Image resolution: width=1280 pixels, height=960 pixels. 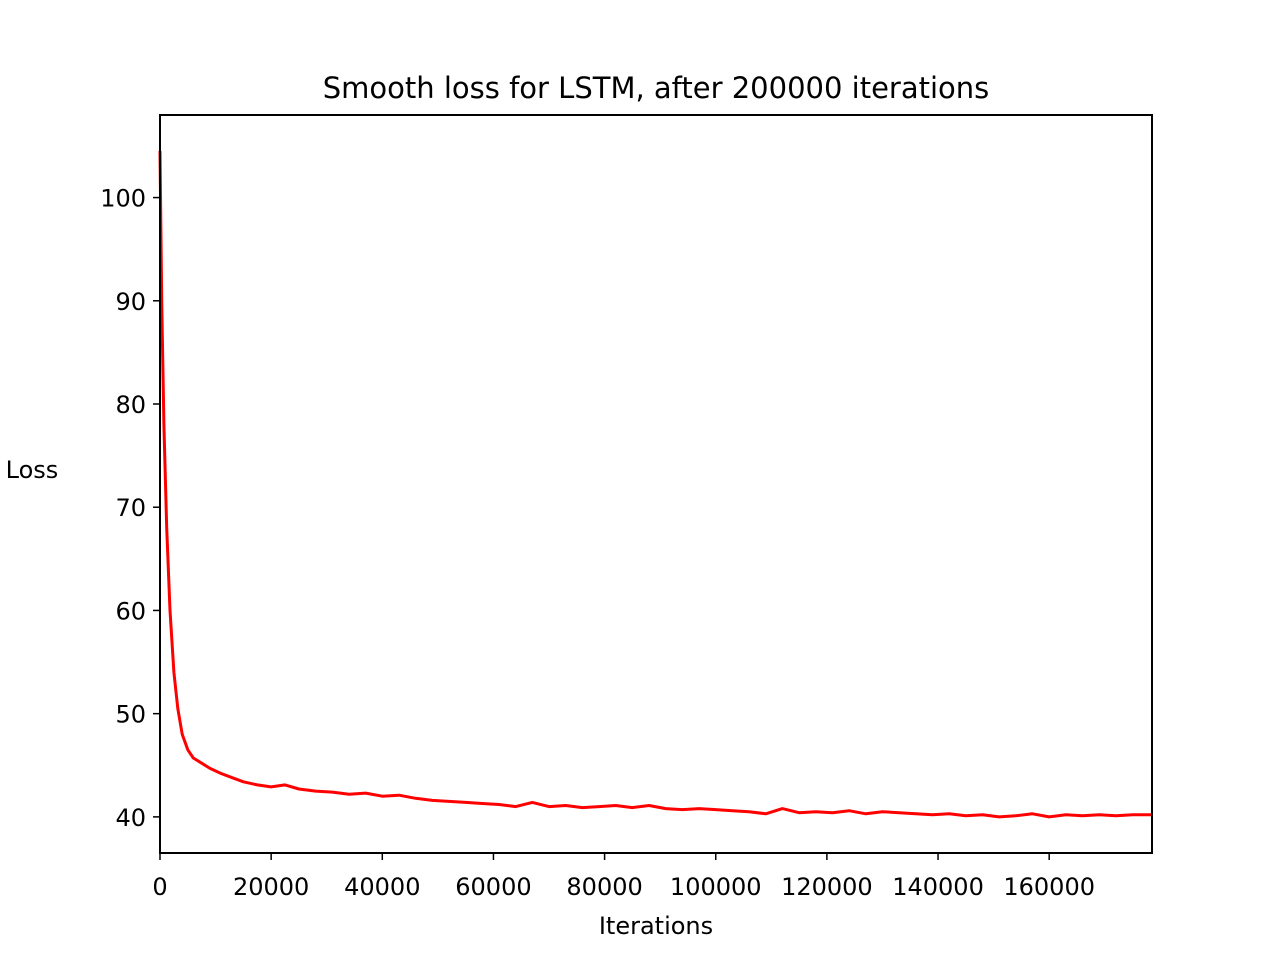 I want to click on x-tick-label: 140000, so click(x=938, y=887).